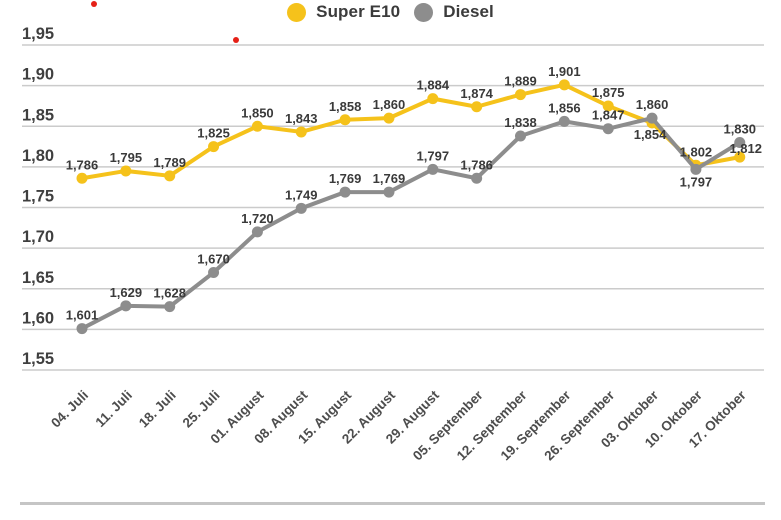 The image size is (781, 520). What do you see at coordinates (213, 133) in the screenshot?
I see `data-point-label: 1,825` at bounding box center [213, 133].